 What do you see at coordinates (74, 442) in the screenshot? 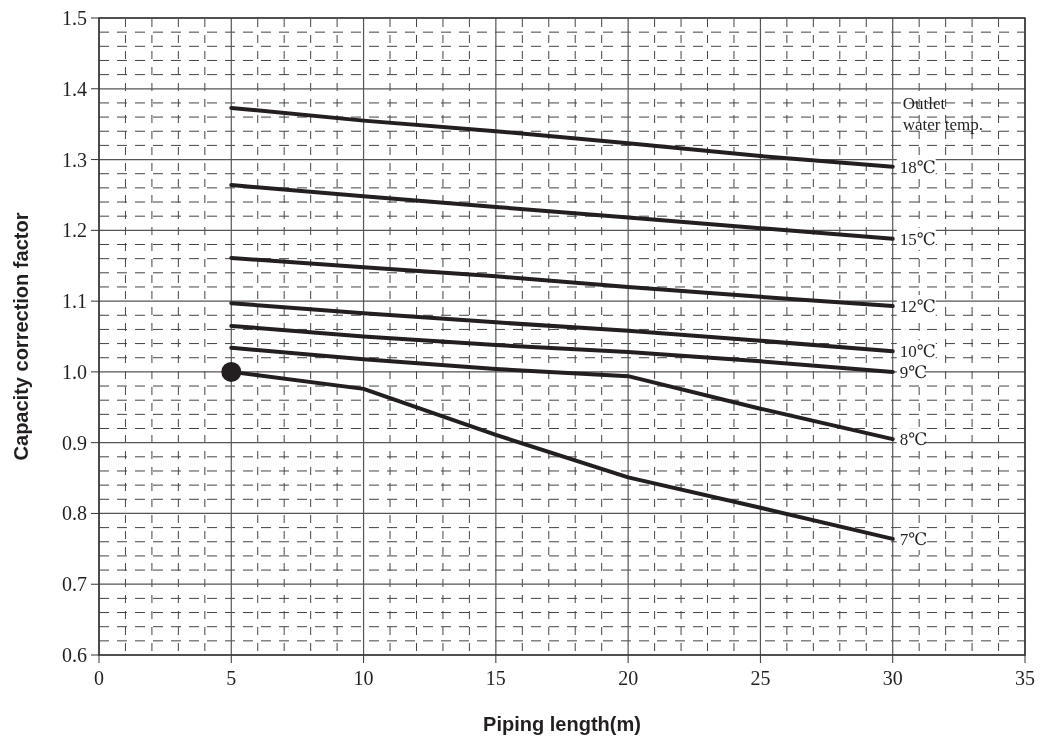
I see `y-tick-label: 0.9` at bounding box center [74, 442].